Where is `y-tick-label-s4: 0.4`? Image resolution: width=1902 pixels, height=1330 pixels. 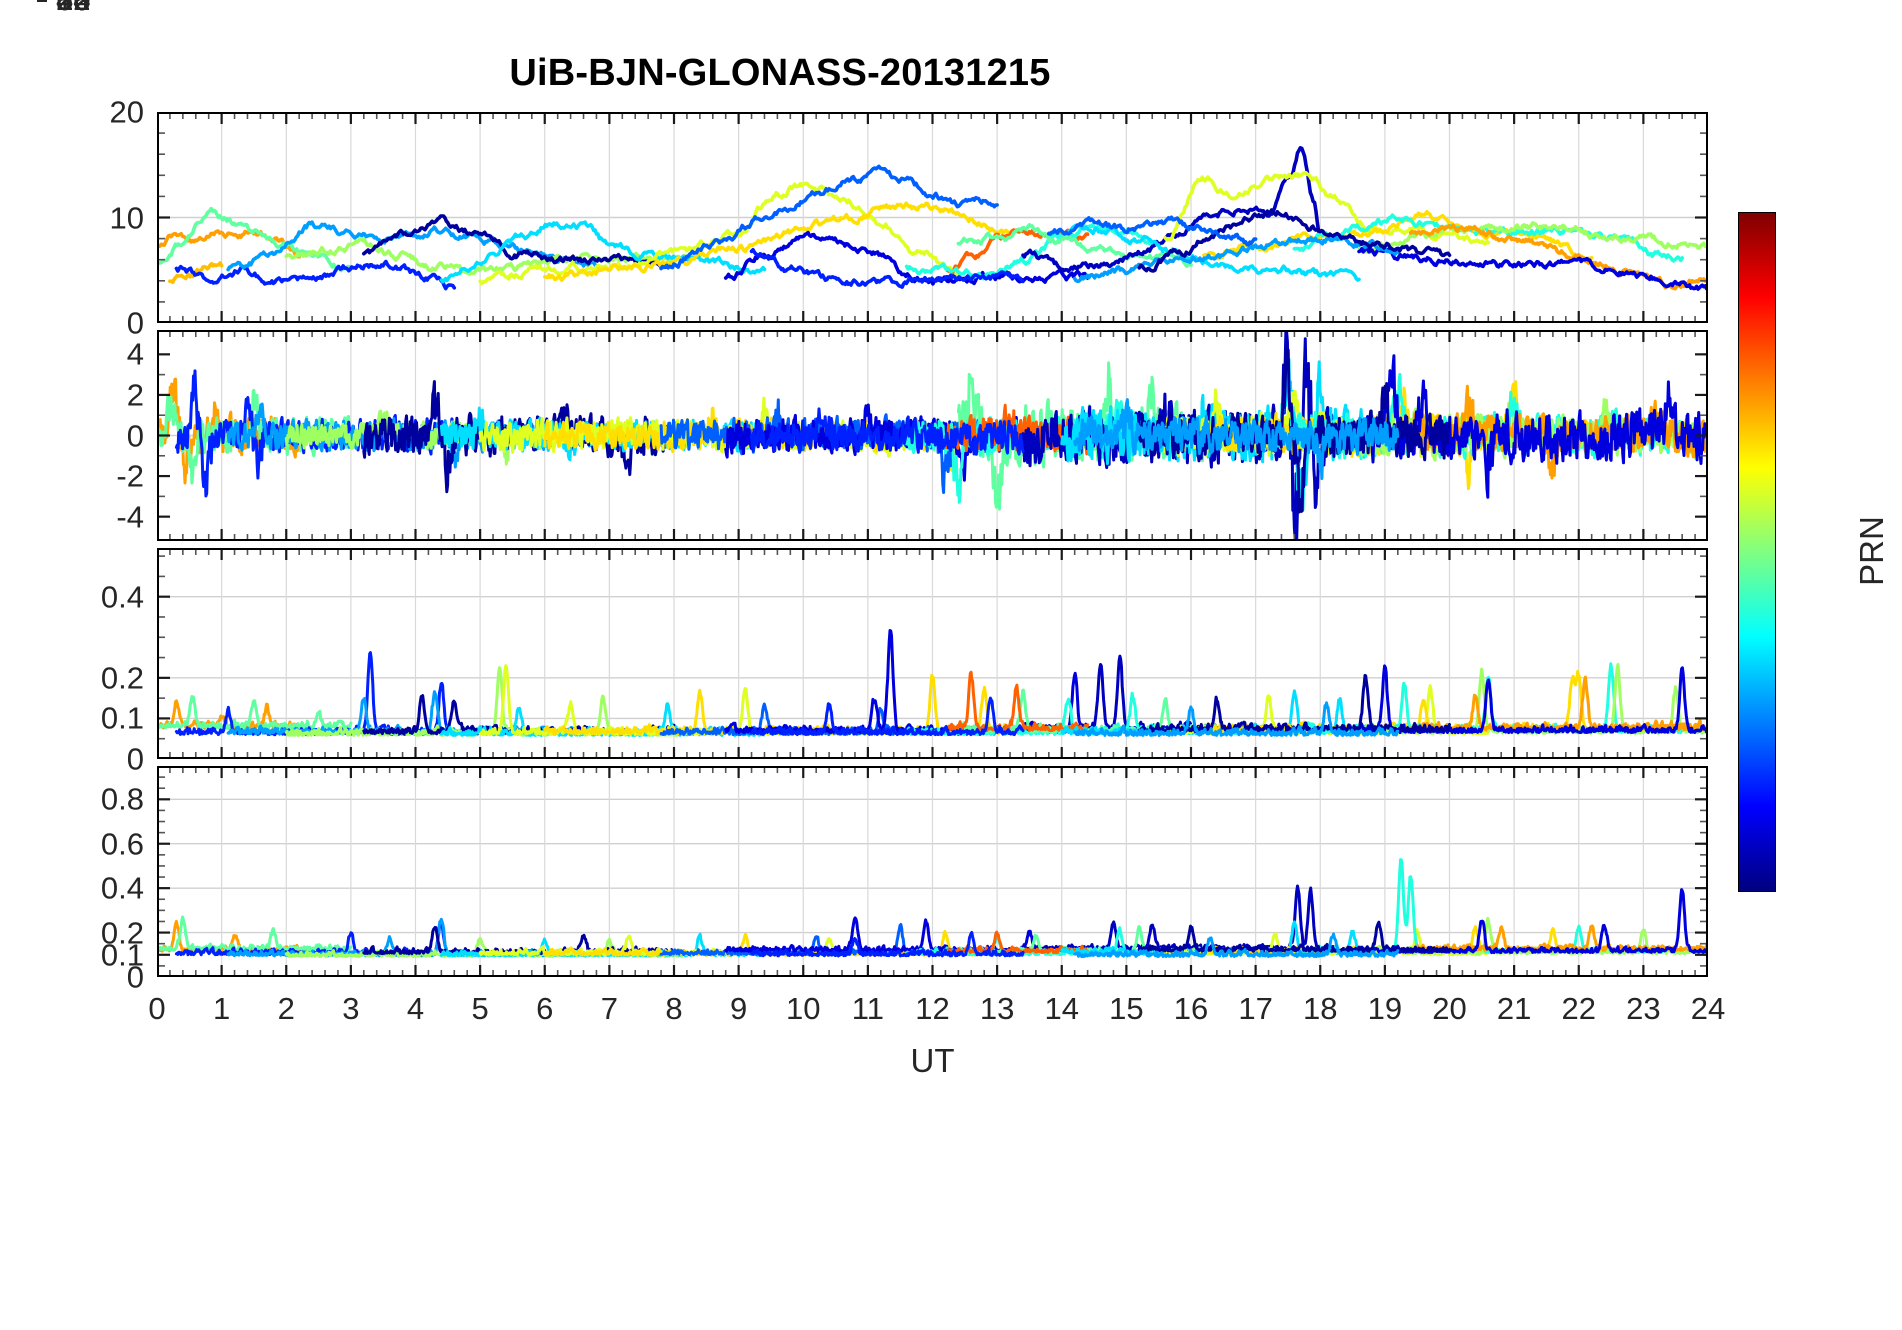
y-tick-label-s4: 0.4 is located at coordinates (122, 597).